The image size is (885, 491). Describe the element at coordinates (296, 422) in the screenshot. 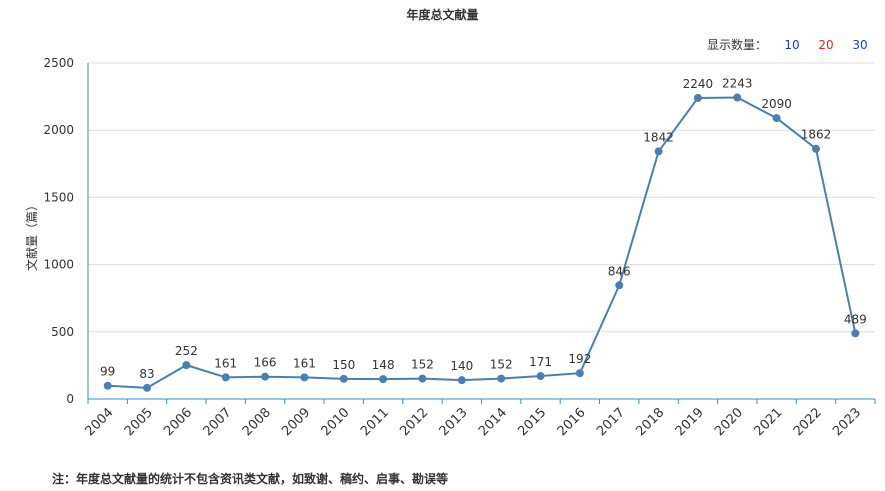

I see `x-tick-label: 2009` at that location.